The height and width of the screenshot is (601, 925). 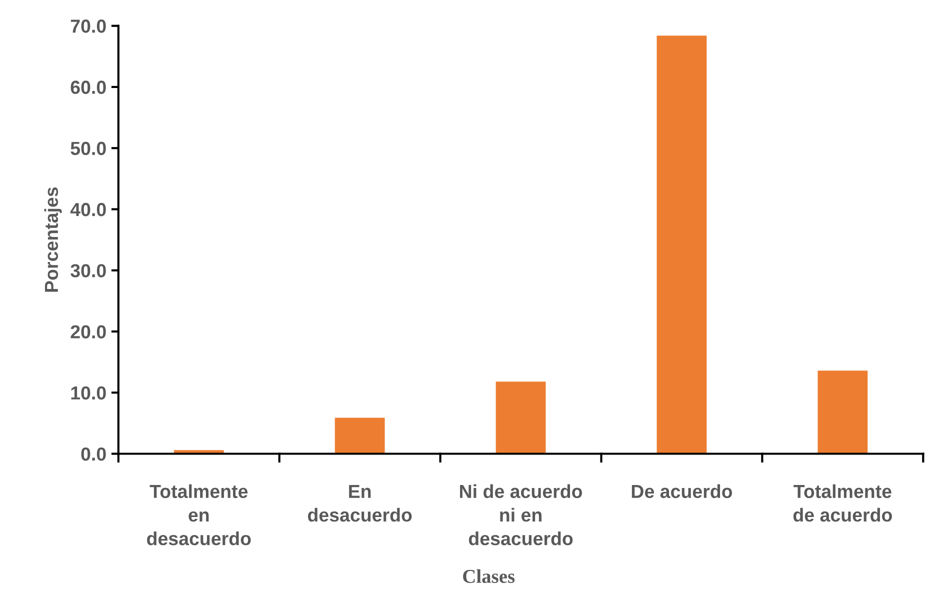 What do you see at coordinates (88, 271) in the screenshot?
I see `y-tick-label: 30.0` at bounding box center [88, 271].